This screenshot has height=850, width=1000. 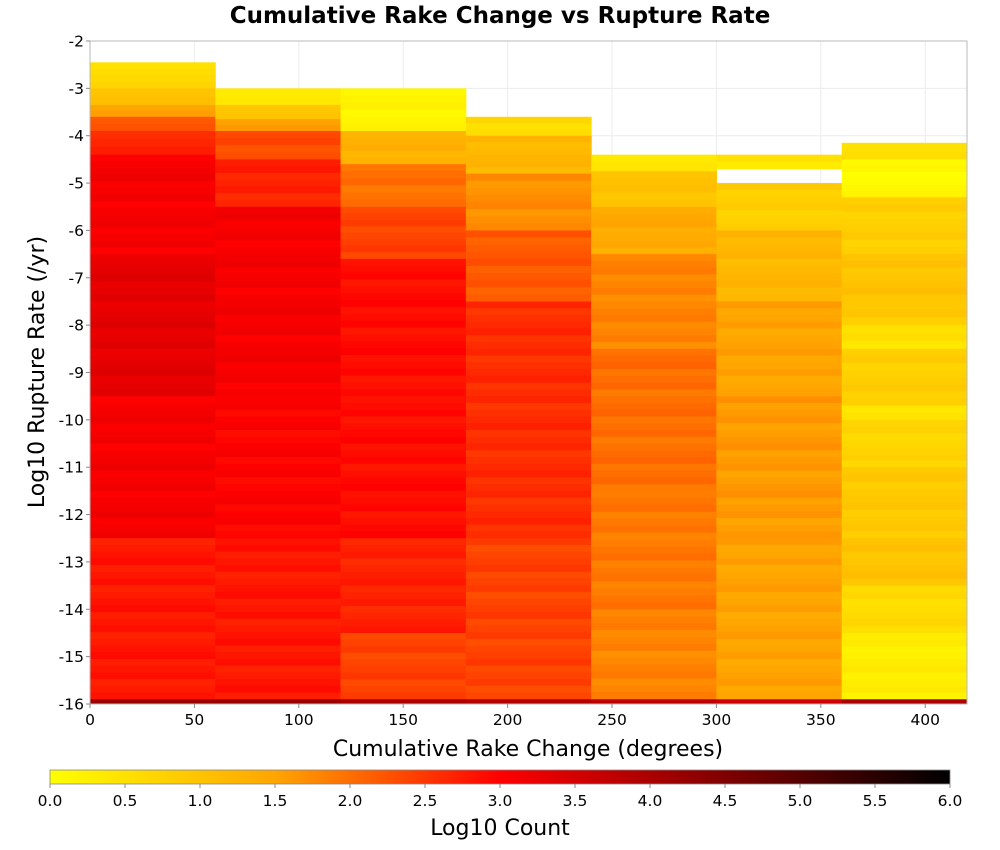 I want to click on y-tick-label: -14, so click(x=71, y=610).